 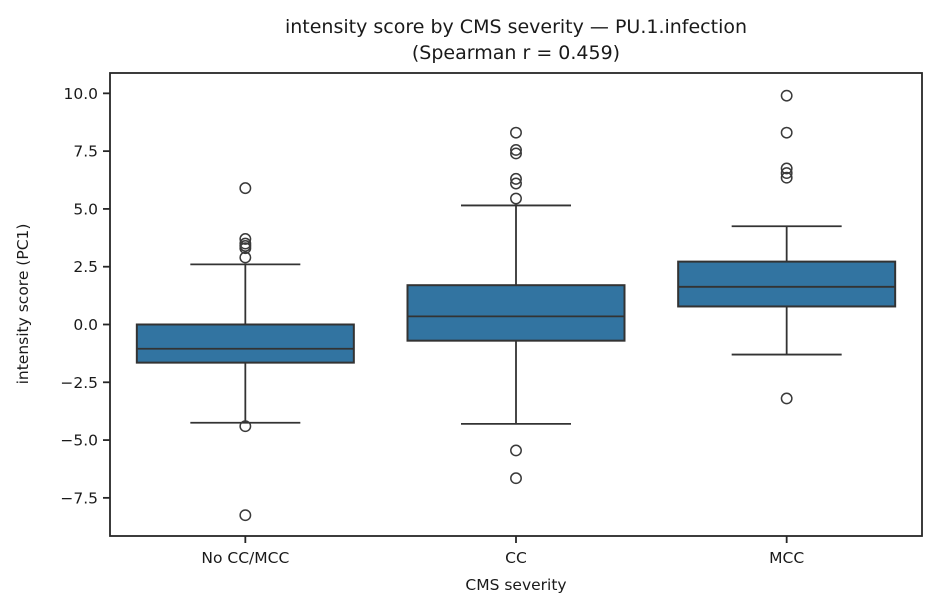 What do you see at coordinates (516, 53) in the screenshot?
I see `chart-subtitle: (Spearman r = 0.459)` at bounding box center [516, 53].